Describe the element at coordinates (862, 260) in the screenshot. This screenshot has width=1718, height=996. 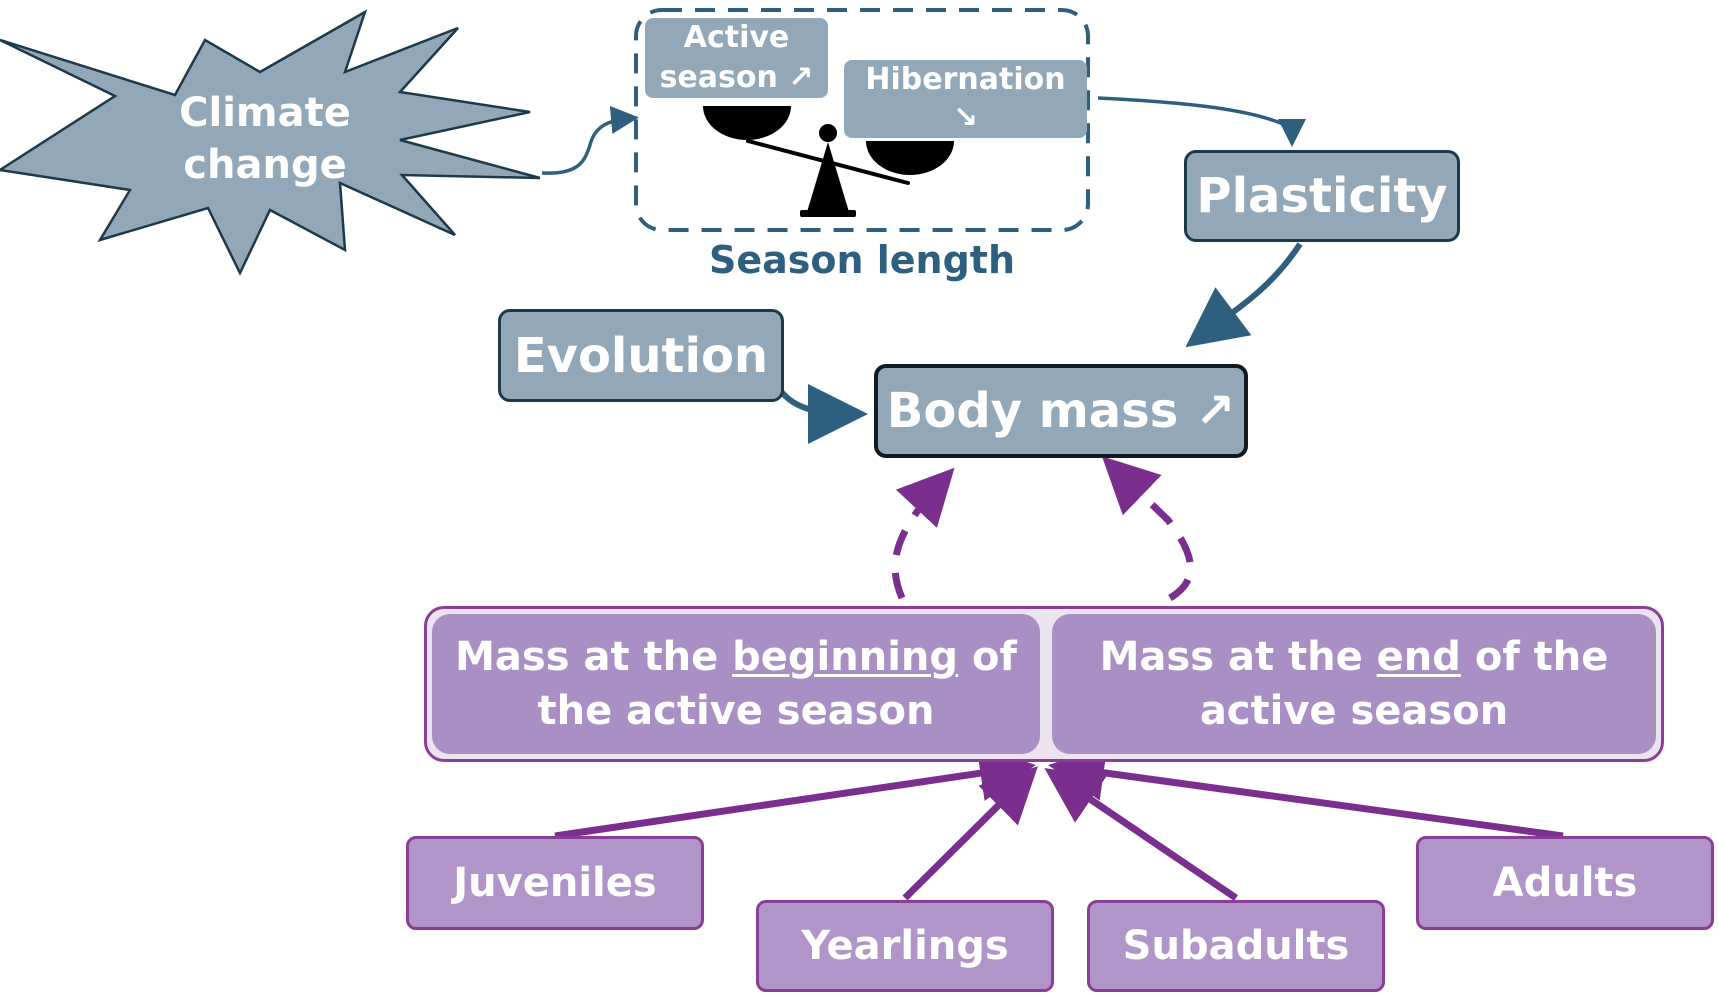
I see `season-length-caption: Season length` at that location.